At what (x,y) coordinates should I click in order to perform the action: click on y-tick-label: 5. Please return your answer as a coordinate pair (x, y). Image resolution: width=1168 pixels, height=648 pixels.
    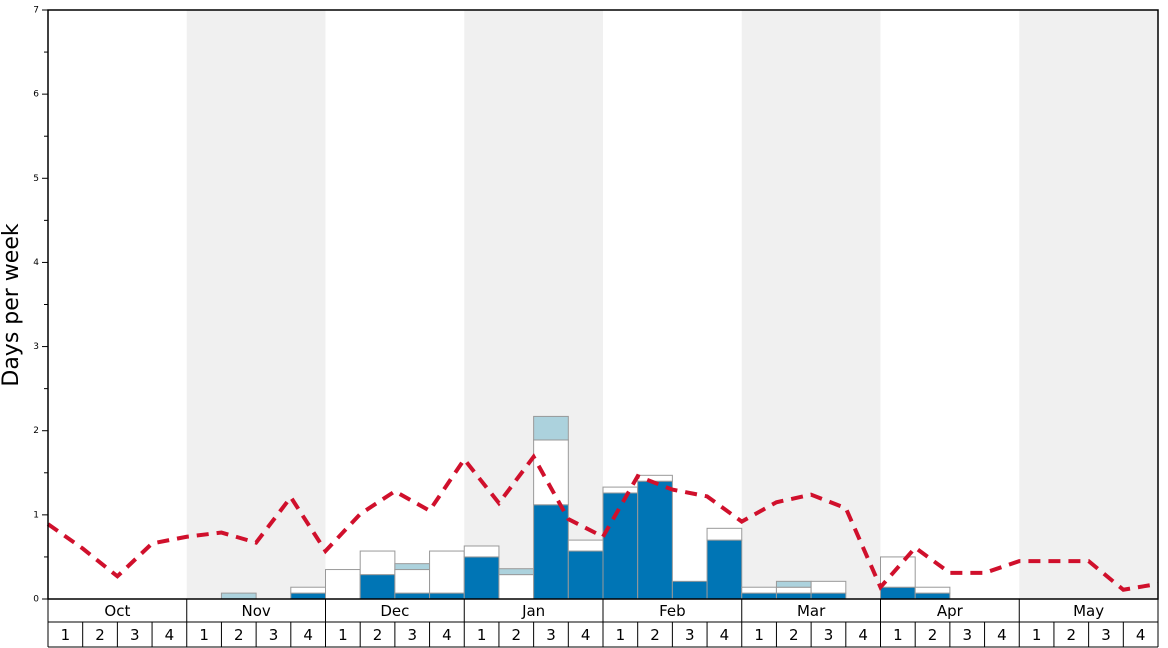
    Looking at the image, I should click on (36, 179).